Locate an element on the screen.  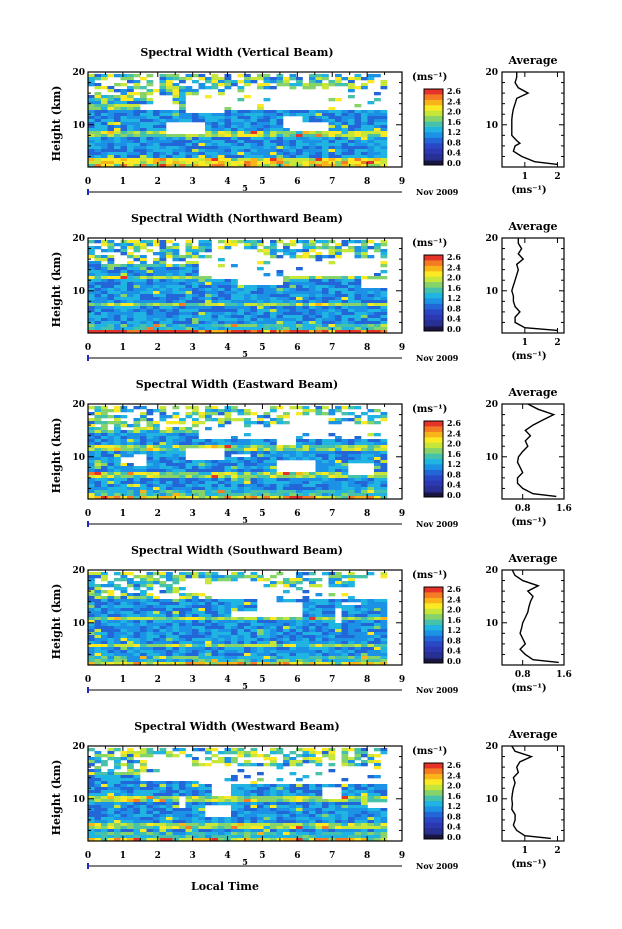
y-axis-label: Height (km) is located at coordinates (56, 290).